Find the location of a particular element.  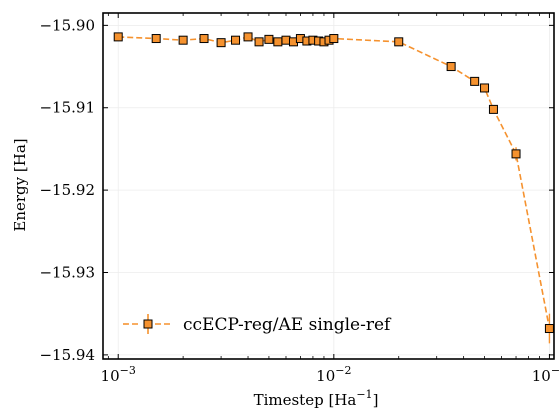

x-axis-label: Timestep [Ha−1] is located at coordinates (316, 398).